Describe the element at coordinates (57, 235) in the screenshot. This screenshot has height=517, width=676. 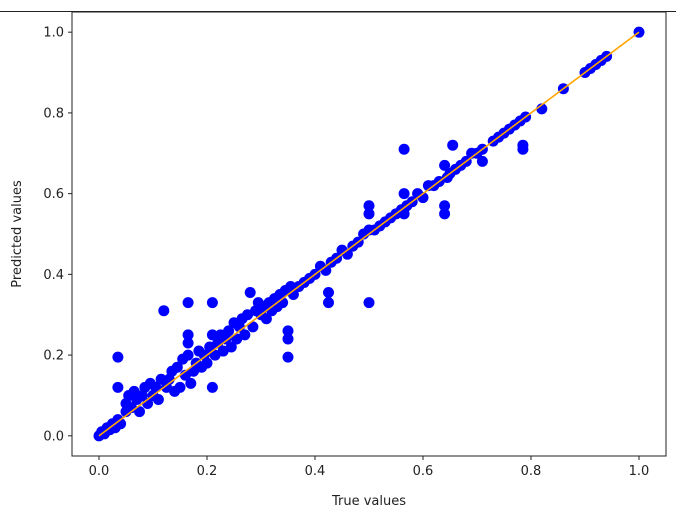
I see `y-axis: 0.0 0.2 0.4 0.6 0.8 1.0` at that location.